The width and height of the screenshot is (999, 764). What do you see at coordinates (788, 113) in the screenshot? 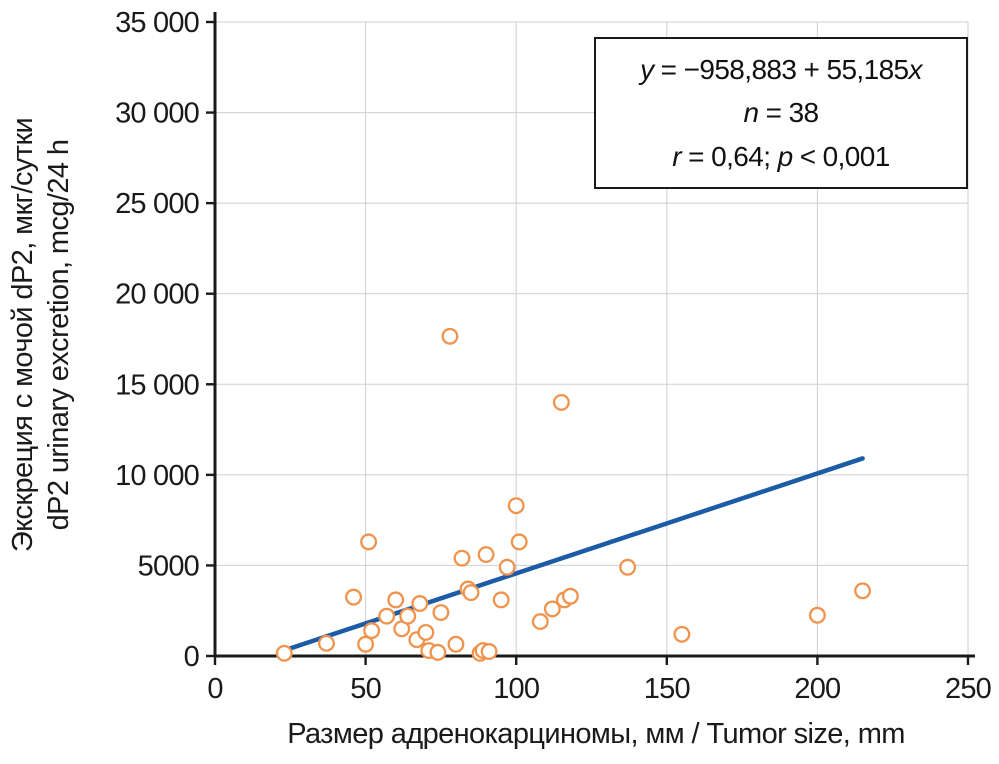
I see `annotation-text: = 38` at bounding box center [788, 113].